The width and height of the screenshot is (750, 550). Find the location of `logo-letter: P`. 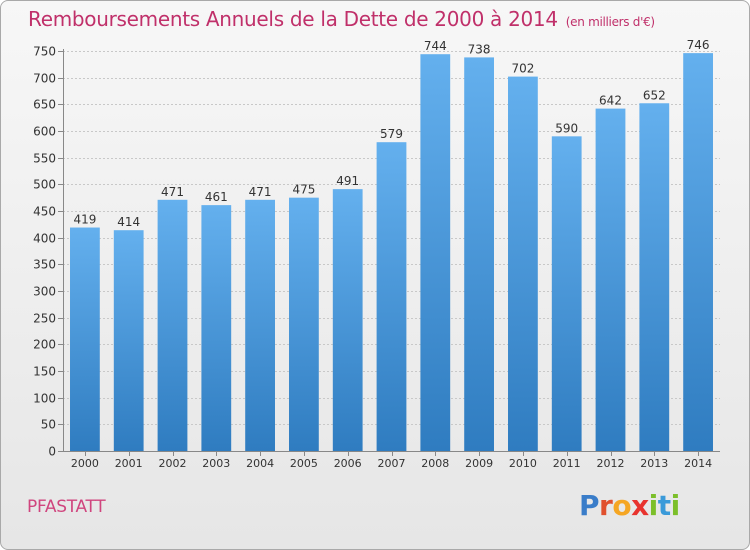

logo-letter: P is located at coordinates (589, 505).